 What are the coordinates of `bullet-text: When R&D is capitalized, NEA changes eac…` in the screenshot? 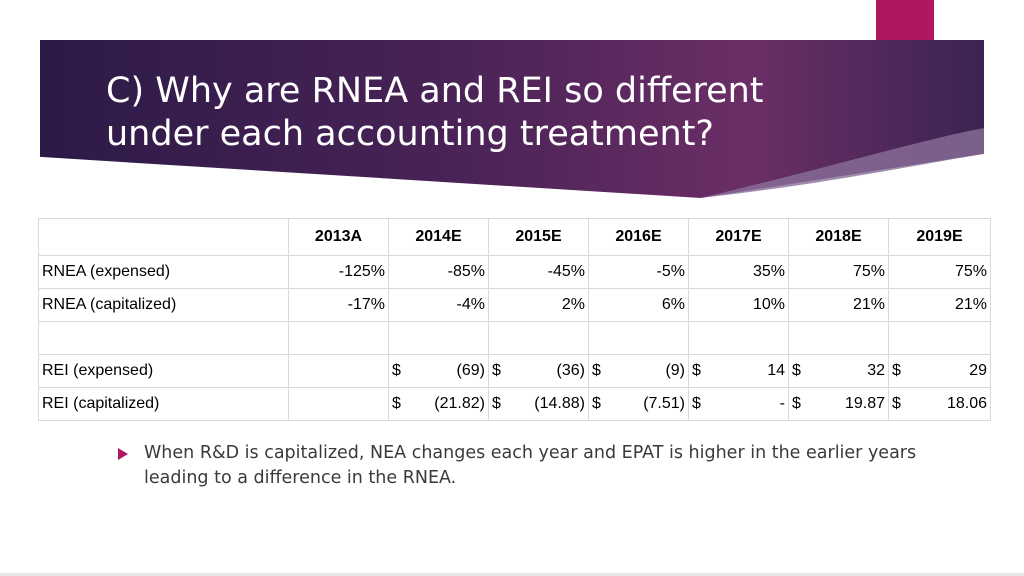 It's located at (530, 465).